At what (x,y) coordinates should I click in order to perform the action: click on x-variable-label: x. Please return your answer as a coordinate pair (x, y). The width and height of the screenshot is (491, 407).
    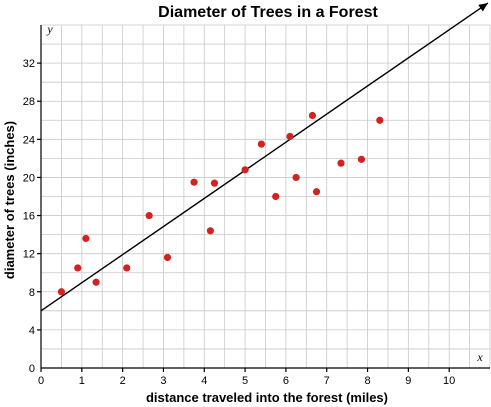
    Looking at the image, I should click on (479, 357).